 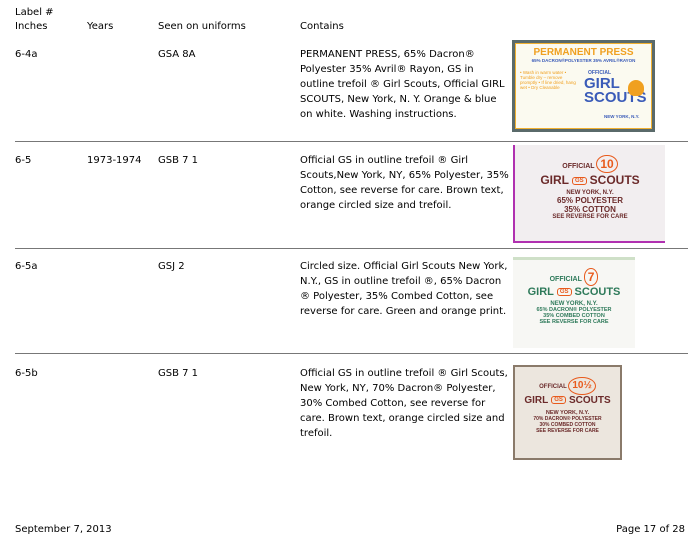 I want to click on tag-fabric1: 70% DACRON® POLYESTER, so click(x=567, y=419).